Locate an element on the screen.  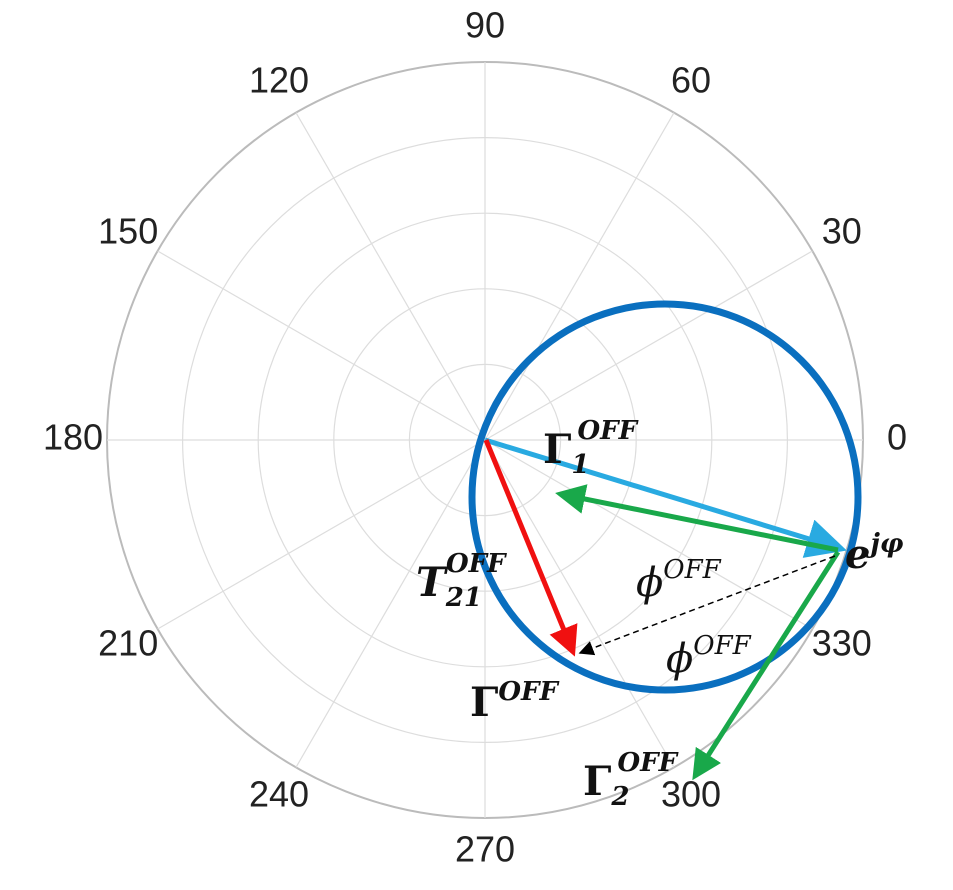
angle-label: 120 is located at coordinates (279, 80).